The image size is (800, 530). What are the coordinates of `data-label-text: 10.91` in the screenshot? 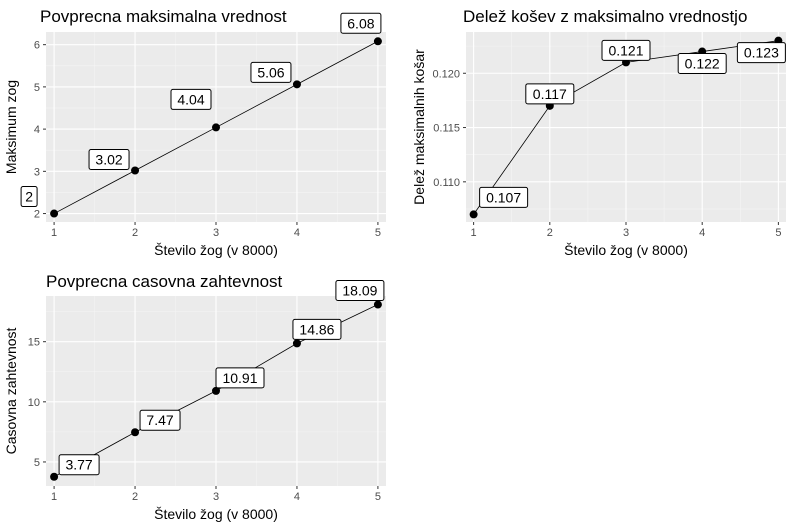 It's located at (239, 378).